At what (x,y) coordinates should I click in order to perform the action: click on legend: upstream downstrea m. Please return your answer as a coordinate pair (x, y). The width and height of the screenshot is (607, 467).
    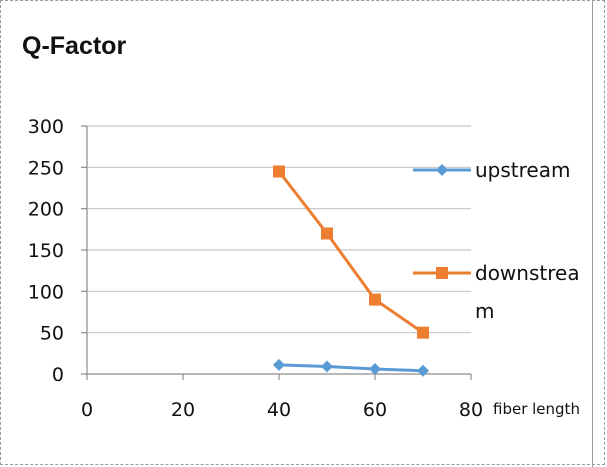
    Looking at the image, I should click on (496, 240).